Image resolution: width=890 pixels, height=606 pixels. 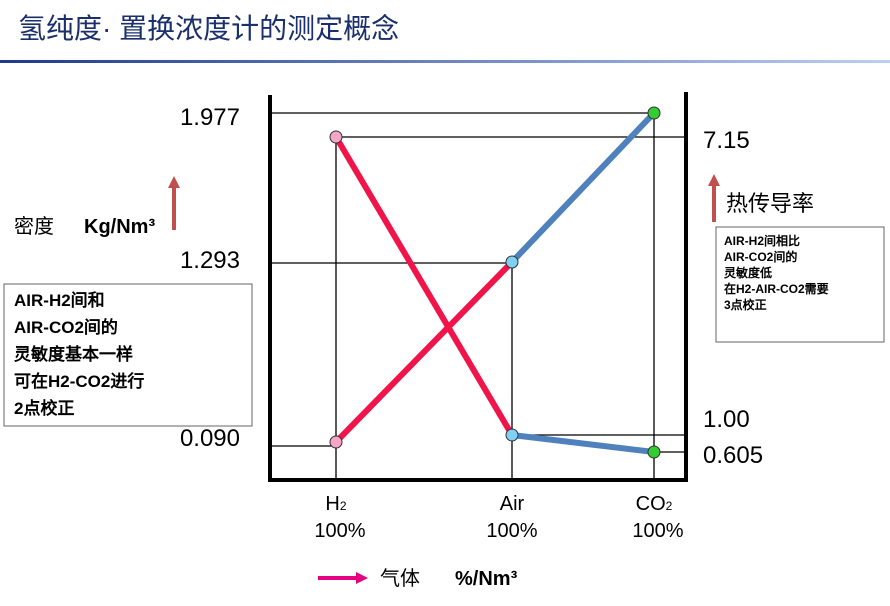 What do you see at coordinates (210, 438) in the screenshot?
I see `tick: 0.090` at bounding box center [210, 438].